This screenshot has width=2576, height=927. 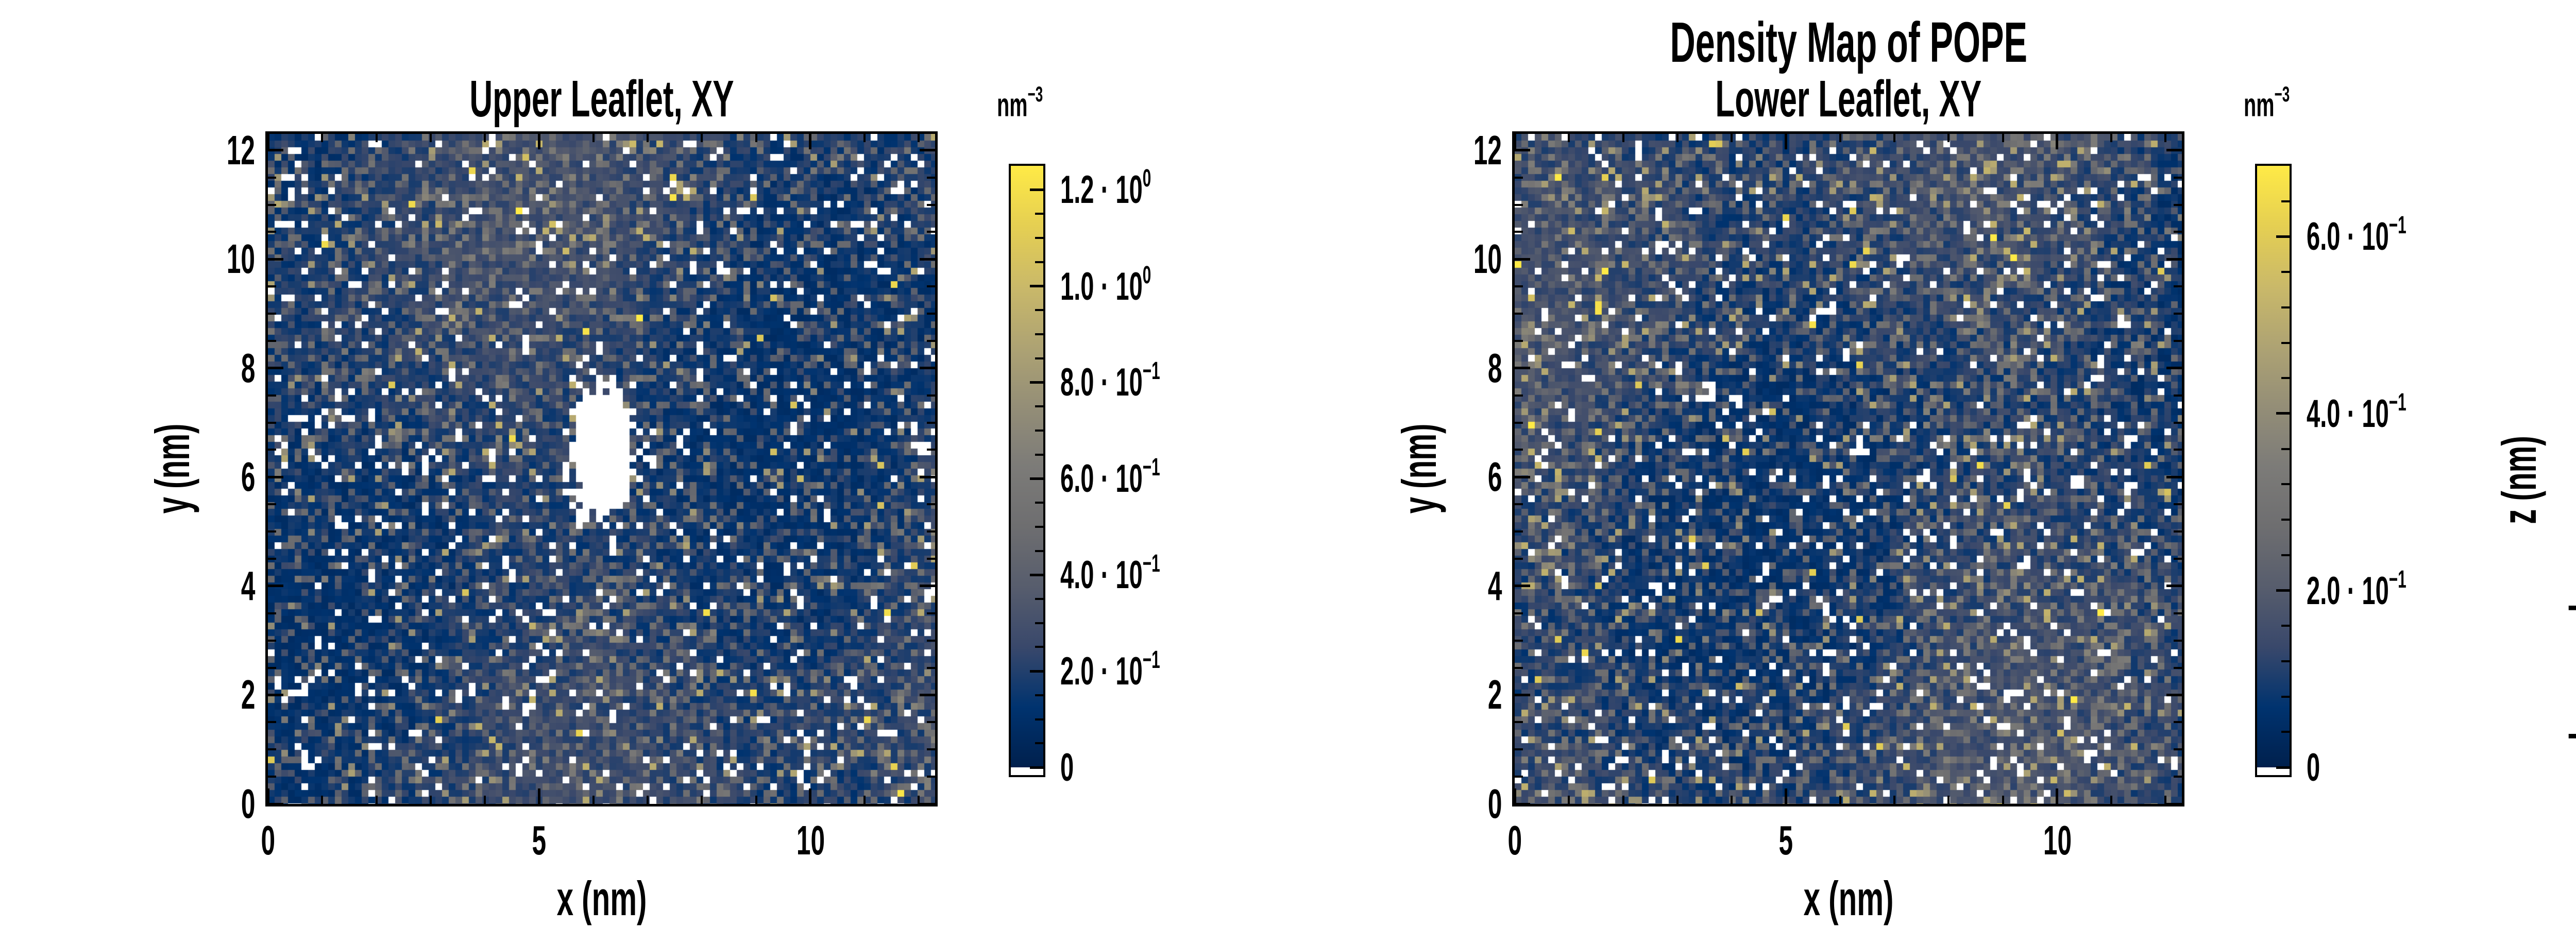 I want to click on panel2-colorbar, so click(x=2273, y=470).